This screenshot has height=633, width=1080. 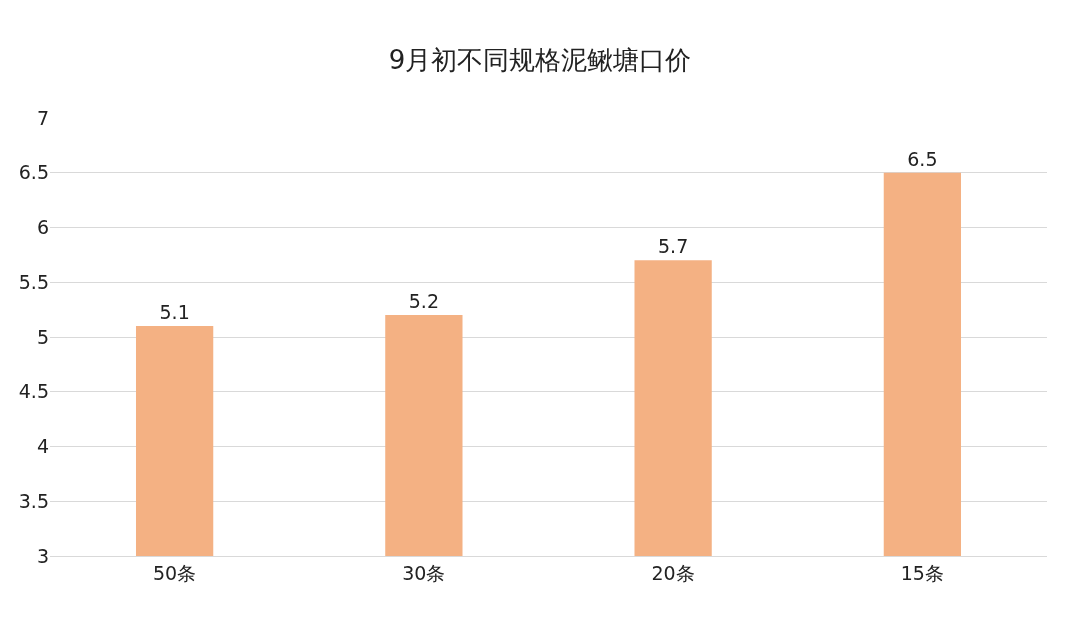 What do you see at coordinates (33, 391) in the screenshot?
I see `y-tick-label: 4.5` at bounding box center [33, 391].